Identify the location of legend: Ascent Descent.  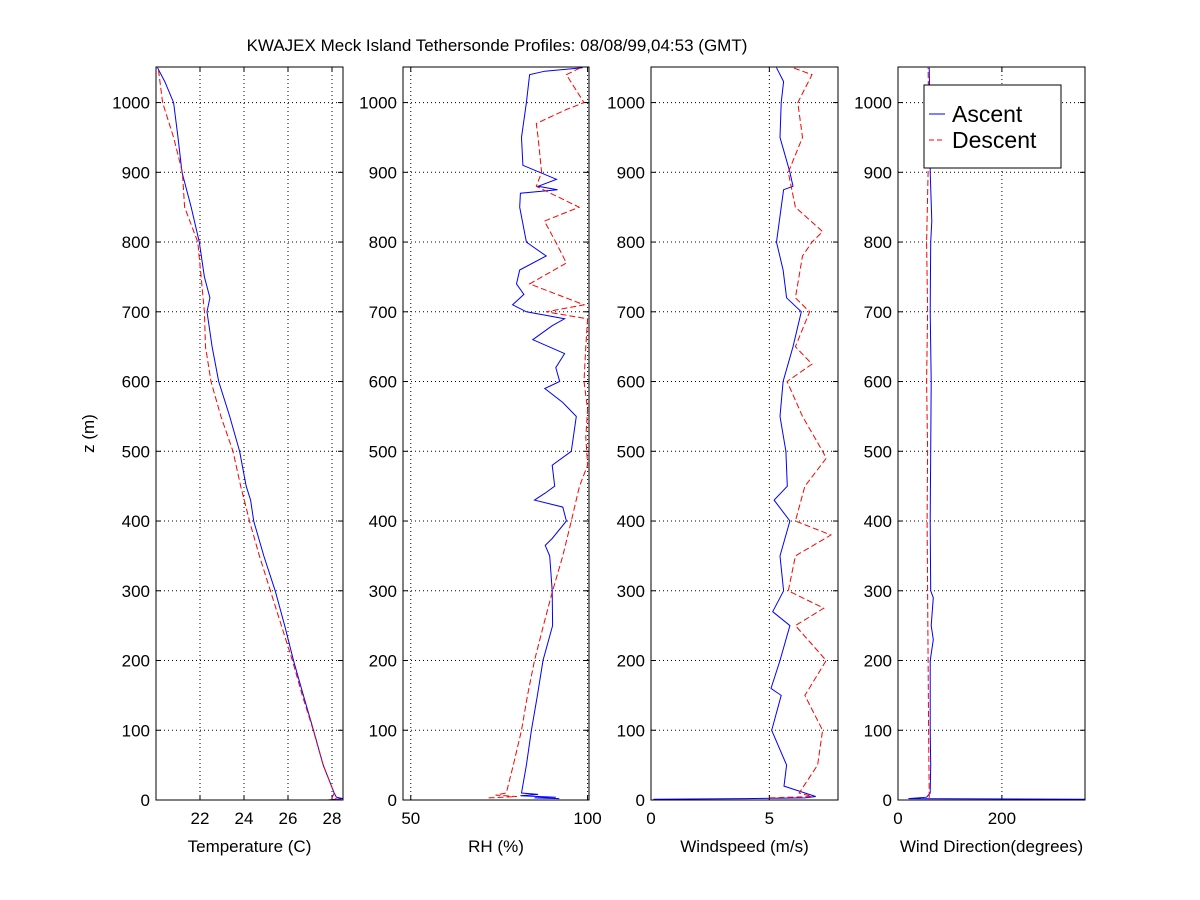
(992, 126).